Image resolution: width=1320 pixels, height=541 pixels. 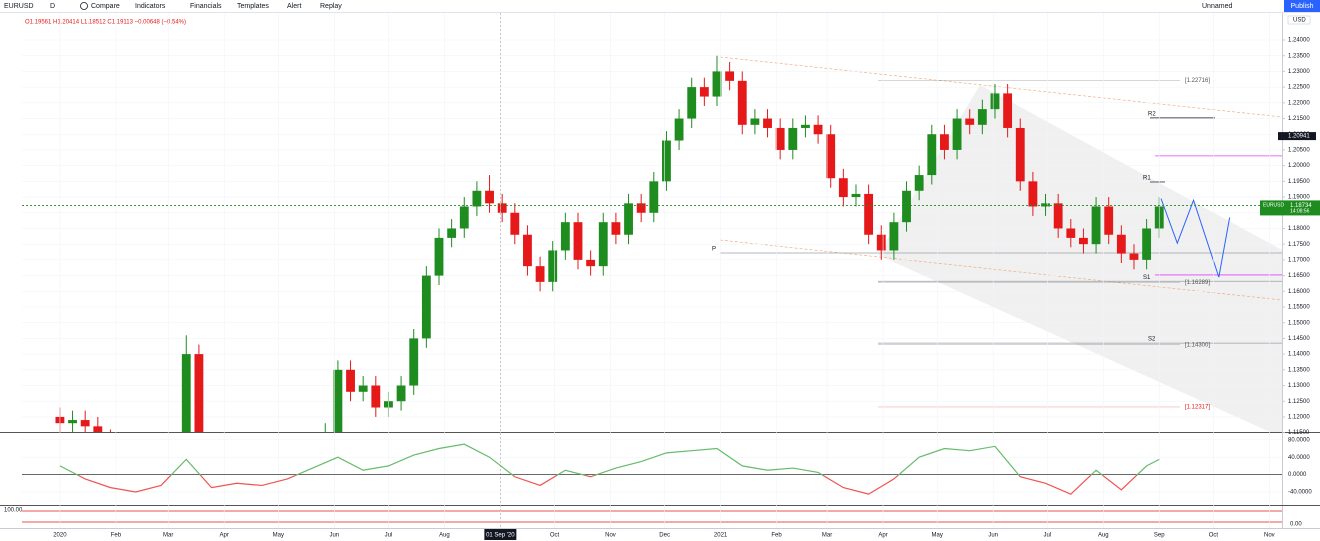 What do you see at coordinates (294, 6) in the screenshot?
I see `toolbar-item: Alert` at bounding box center [294, 6].